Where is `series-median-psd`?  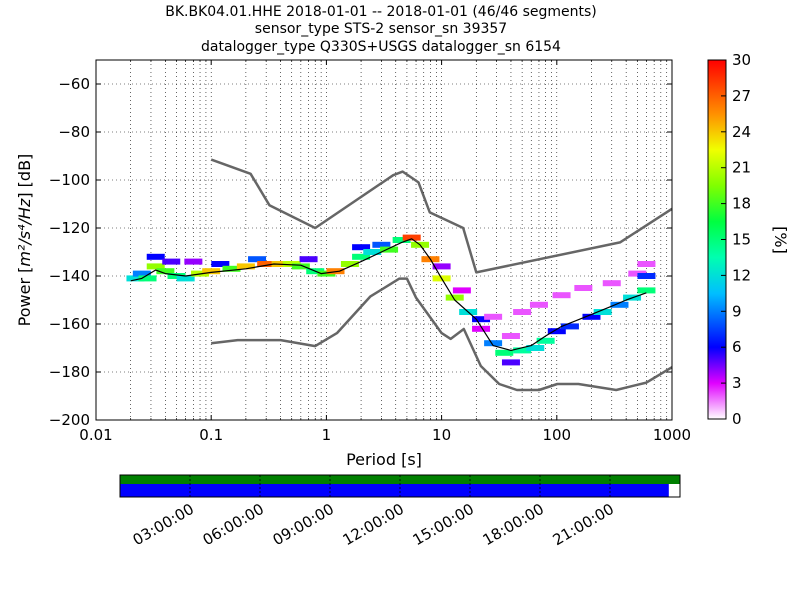
series-median-psd is located at coordinates (388, 294).